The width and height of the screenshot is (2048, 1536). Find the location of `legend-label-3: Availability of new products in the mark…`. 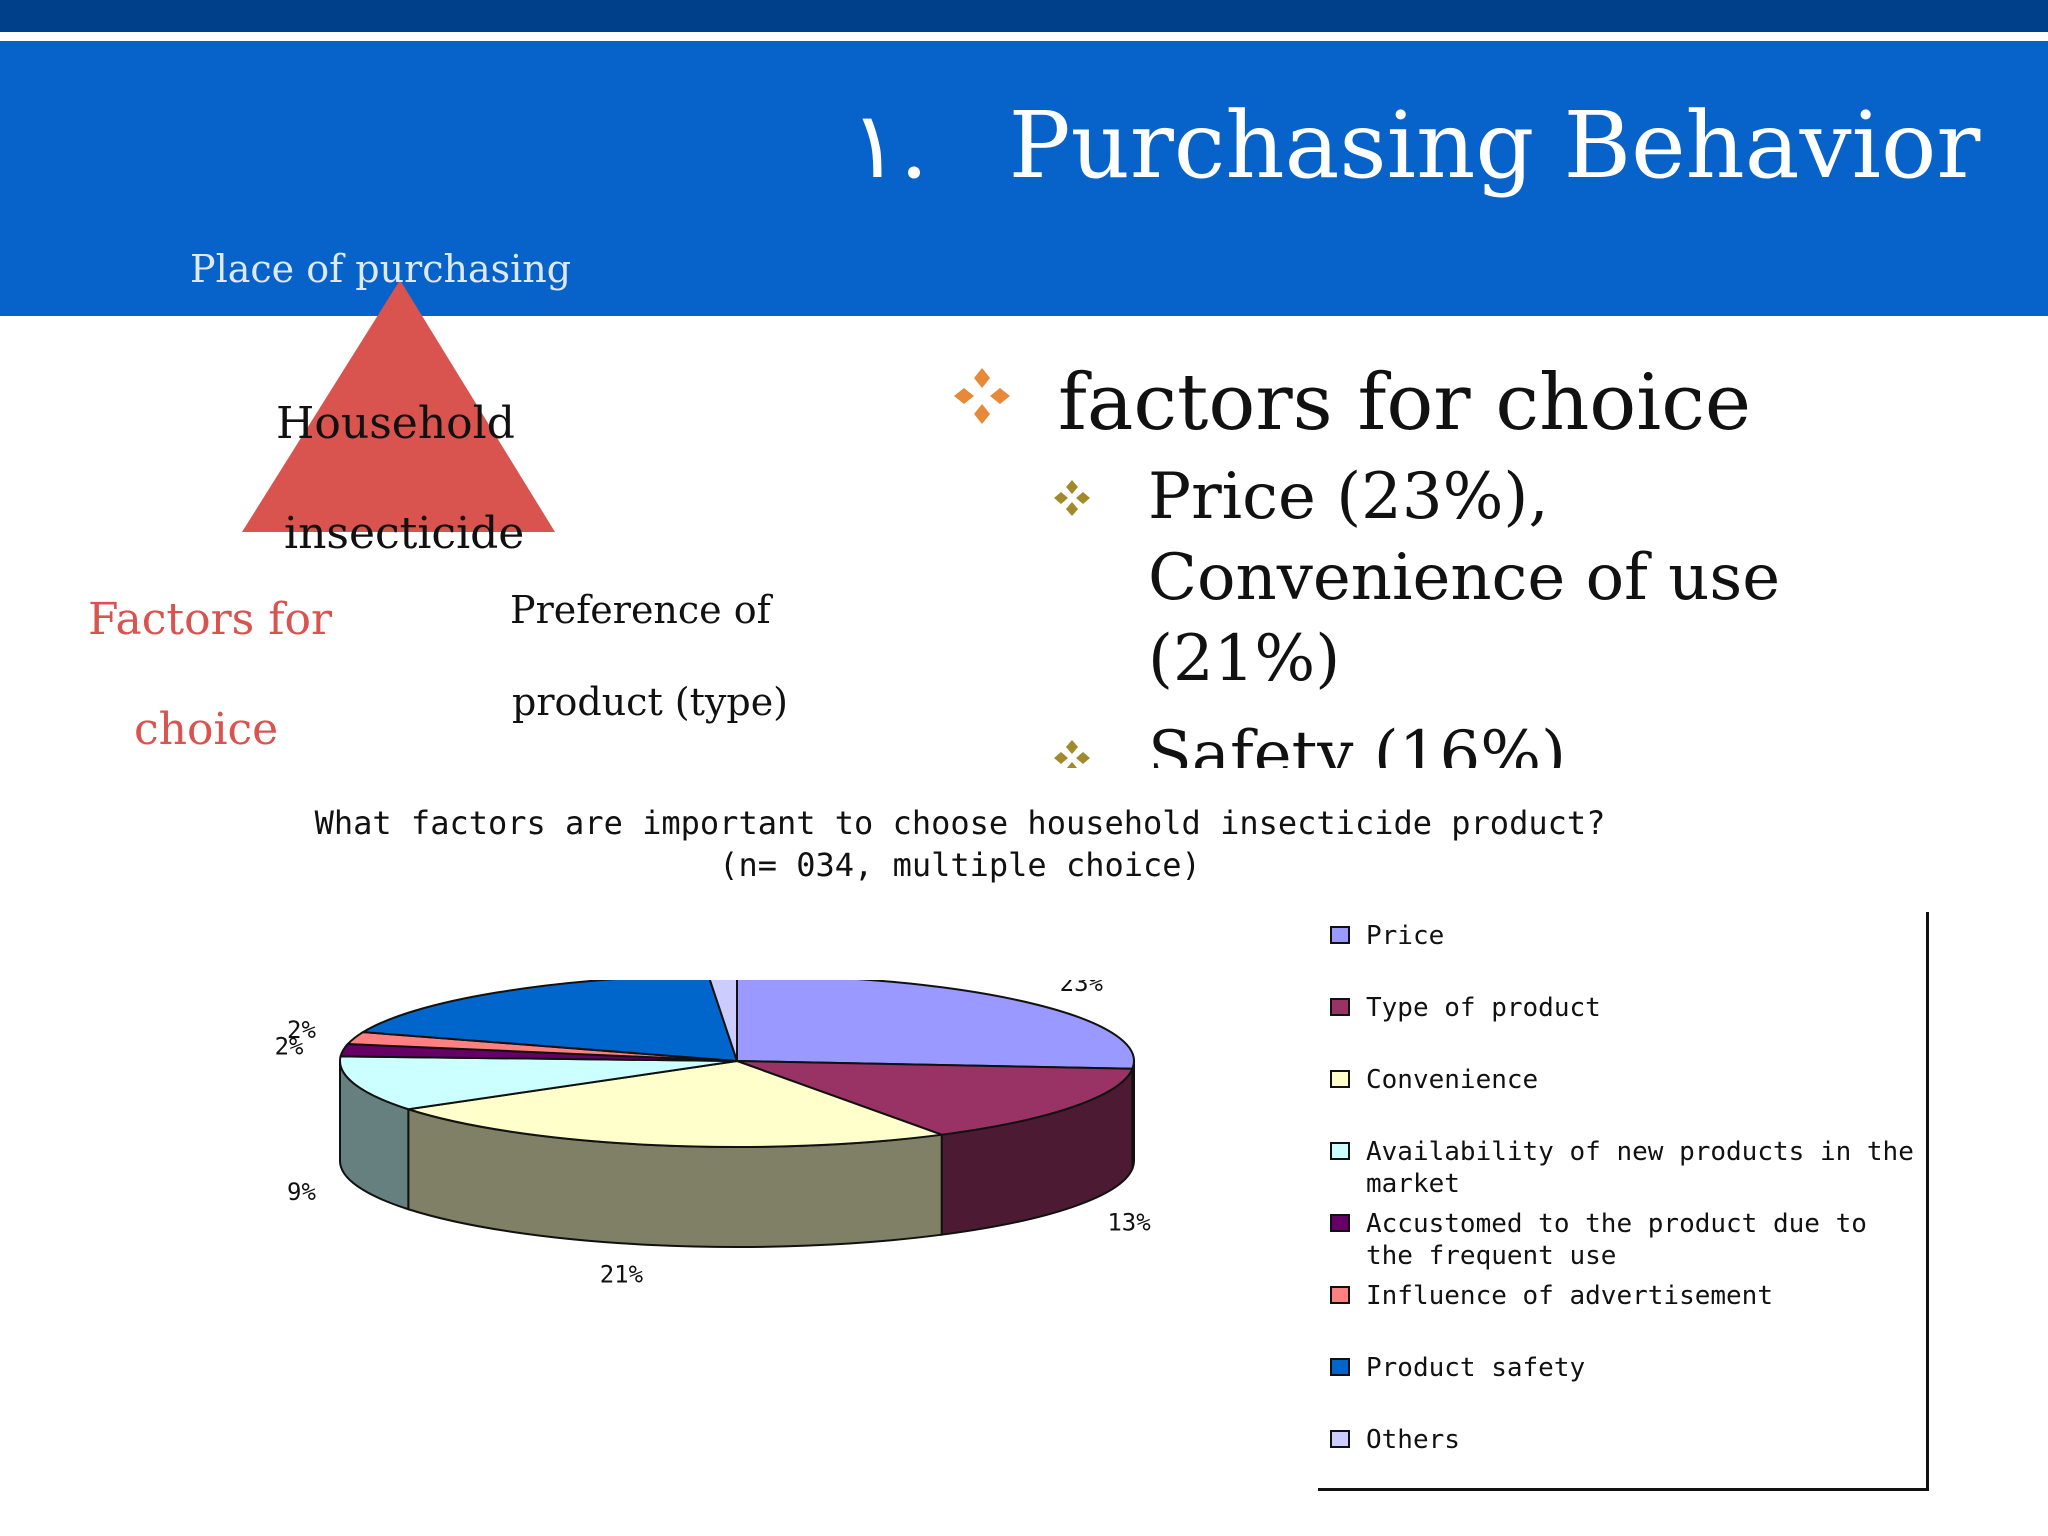

legend-label-3: Availability of new products in the mark… is located at coordinates (1640, 1168).